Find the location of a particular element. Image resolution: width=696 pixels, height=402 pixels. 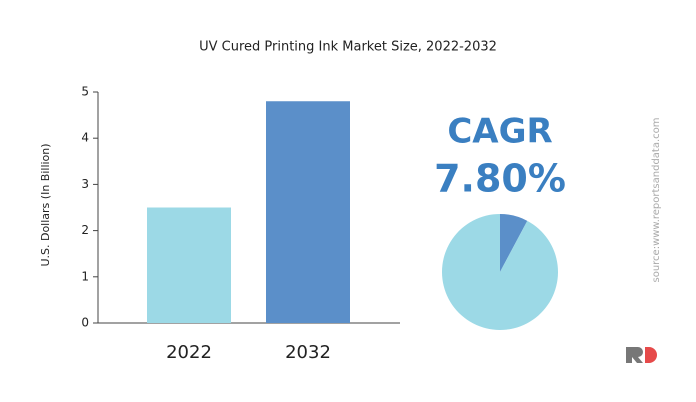

cagr-value: 7.80% is located at coordinates (500, 179).